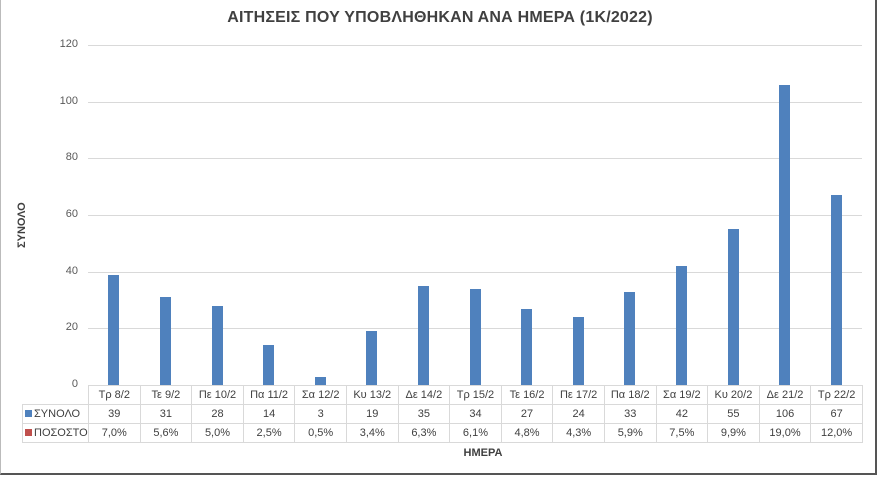 This screenshot has height=478, width=880. Describe the element at coordinates (217, 395) in the screenshot. I see `category-cell: Πε 10/2` at that location.